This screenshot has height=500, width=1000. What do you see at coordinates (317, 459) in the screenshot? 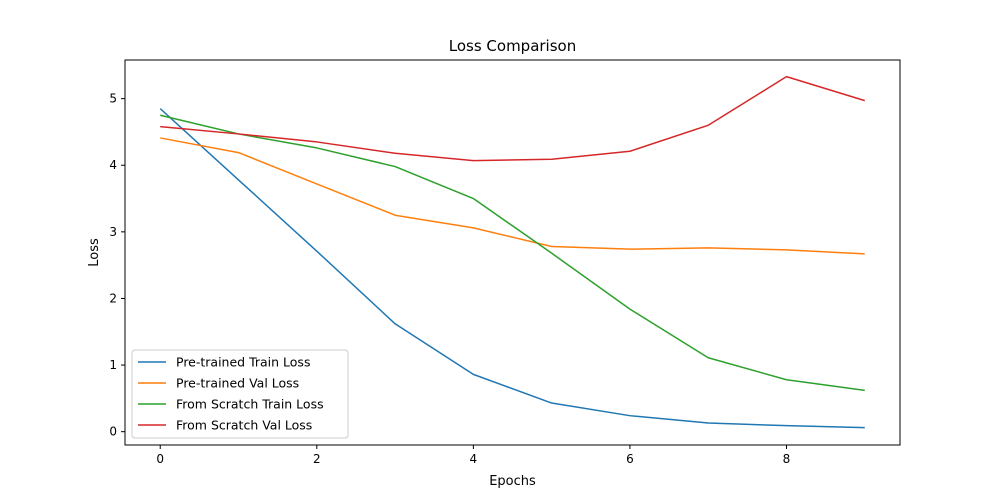
I see `x-tick-label: 2` at bounding box center [317, 459].